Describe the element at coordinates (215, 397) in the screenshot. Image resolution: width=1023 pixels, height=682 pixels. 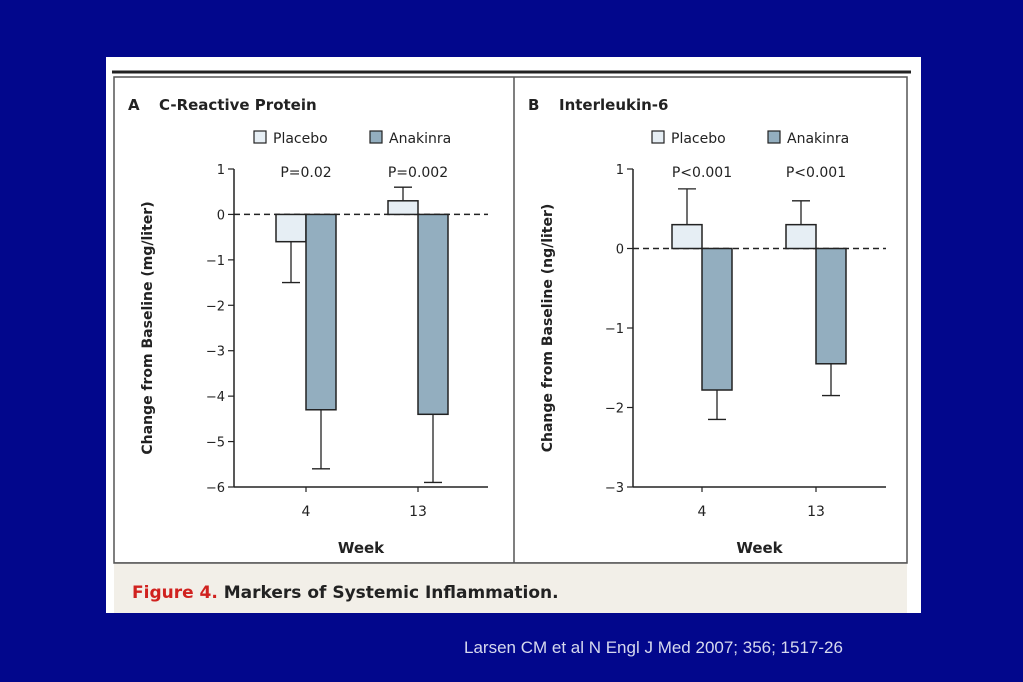
I see `y-tick-label: −4` at that location.